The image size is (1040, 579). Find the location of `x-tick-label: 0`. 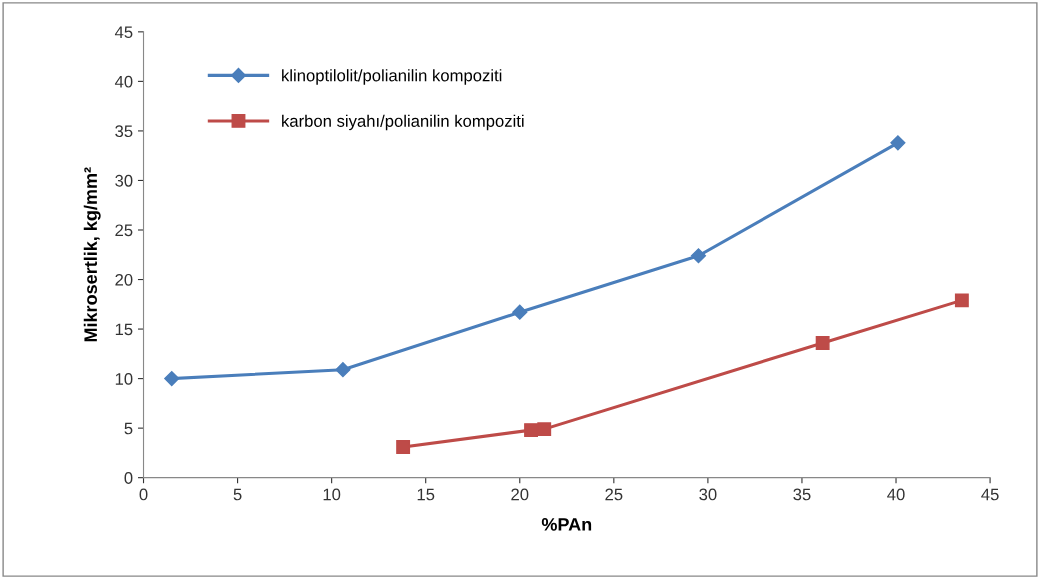

x-tick-label: 0 is located at coordinates (143, 494).